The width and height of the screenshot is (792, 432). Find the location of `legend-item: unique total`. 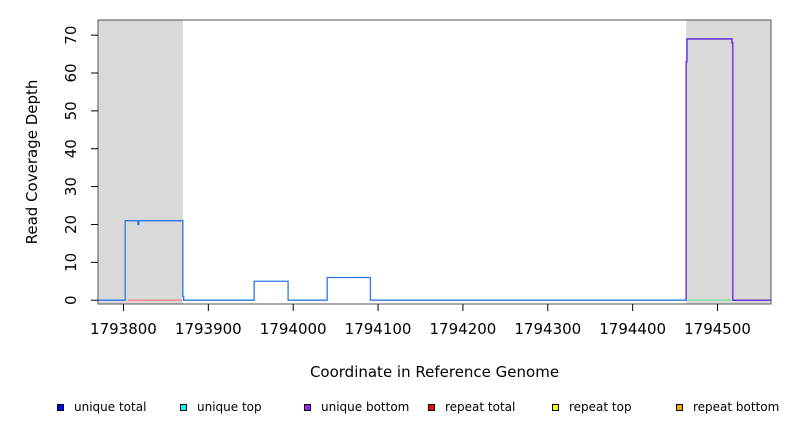

legend-item: unique total is located at coordinates (101, 407).